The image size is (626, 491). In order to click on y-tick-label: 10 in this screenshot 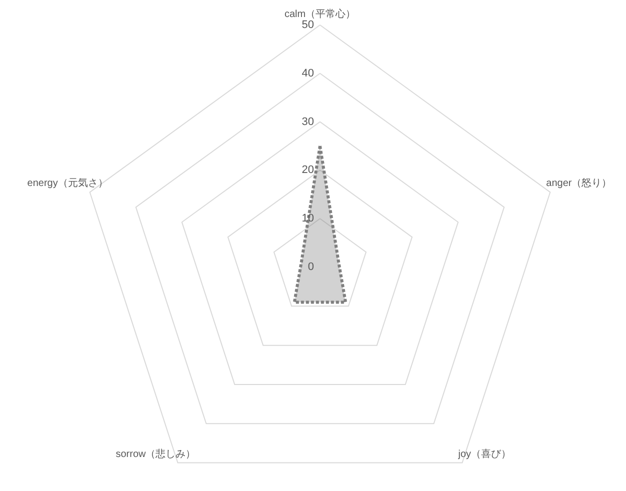, I will do `click(308, 218)`.